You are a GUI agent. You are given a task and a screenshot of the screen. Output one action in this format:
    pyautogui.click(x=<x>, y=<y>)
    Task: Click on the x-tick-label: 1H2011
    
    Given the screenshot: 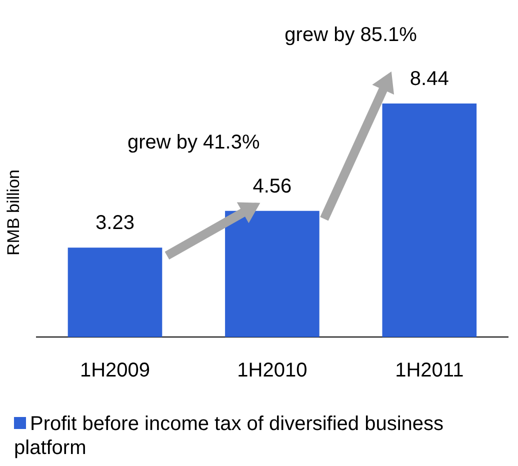 What is the action you would take?
    pyautogui.click(x=429, y=371)
    